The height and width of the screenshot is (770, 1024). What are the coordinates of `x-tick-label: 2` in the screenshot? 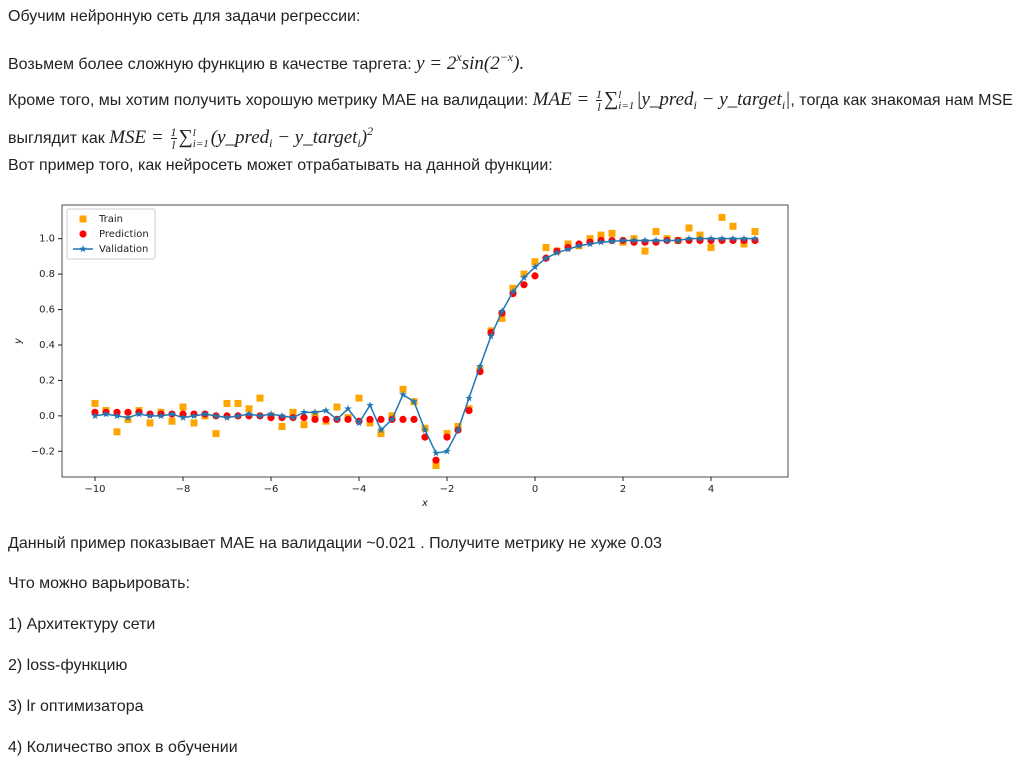 It's located at (623, 489).